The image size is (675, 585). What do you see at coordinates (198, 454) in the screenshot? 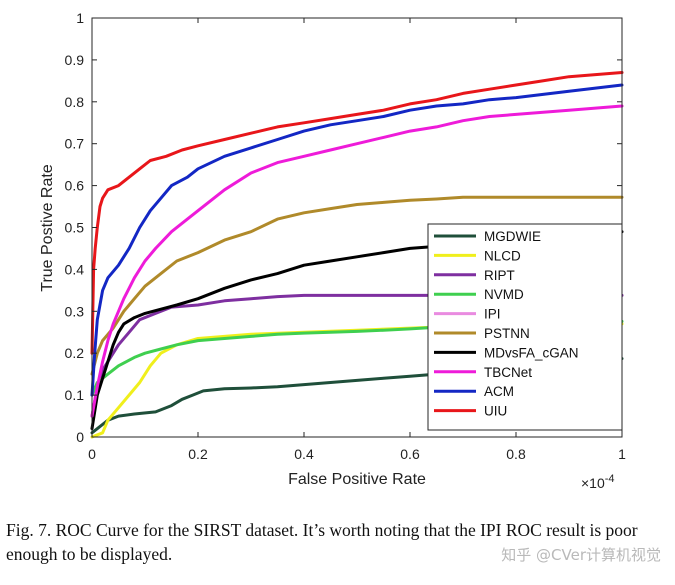
I see `x-tick-label: 0.2` at bounding box center [198, 454].